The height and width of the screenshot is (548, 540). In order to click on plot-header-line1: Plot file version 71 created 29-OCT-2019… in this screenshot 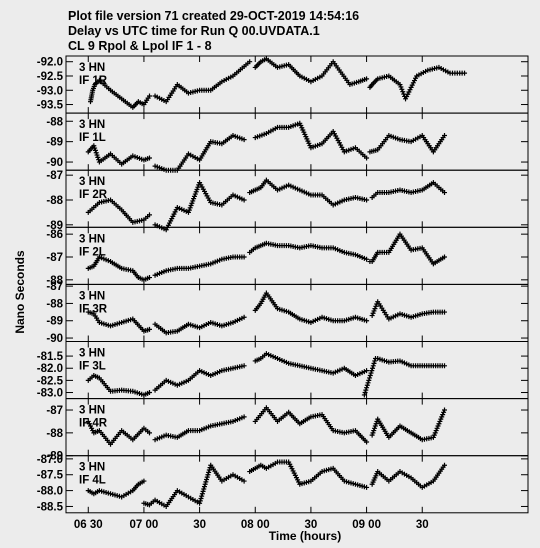, I will do `click(213, 16)`.